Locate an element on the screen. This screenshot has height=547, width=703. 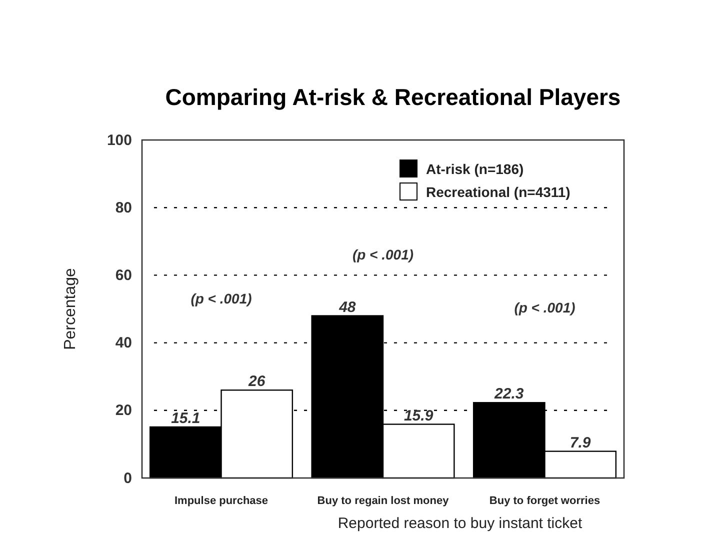
data-label: 26 is located at coordinates (256, 381).